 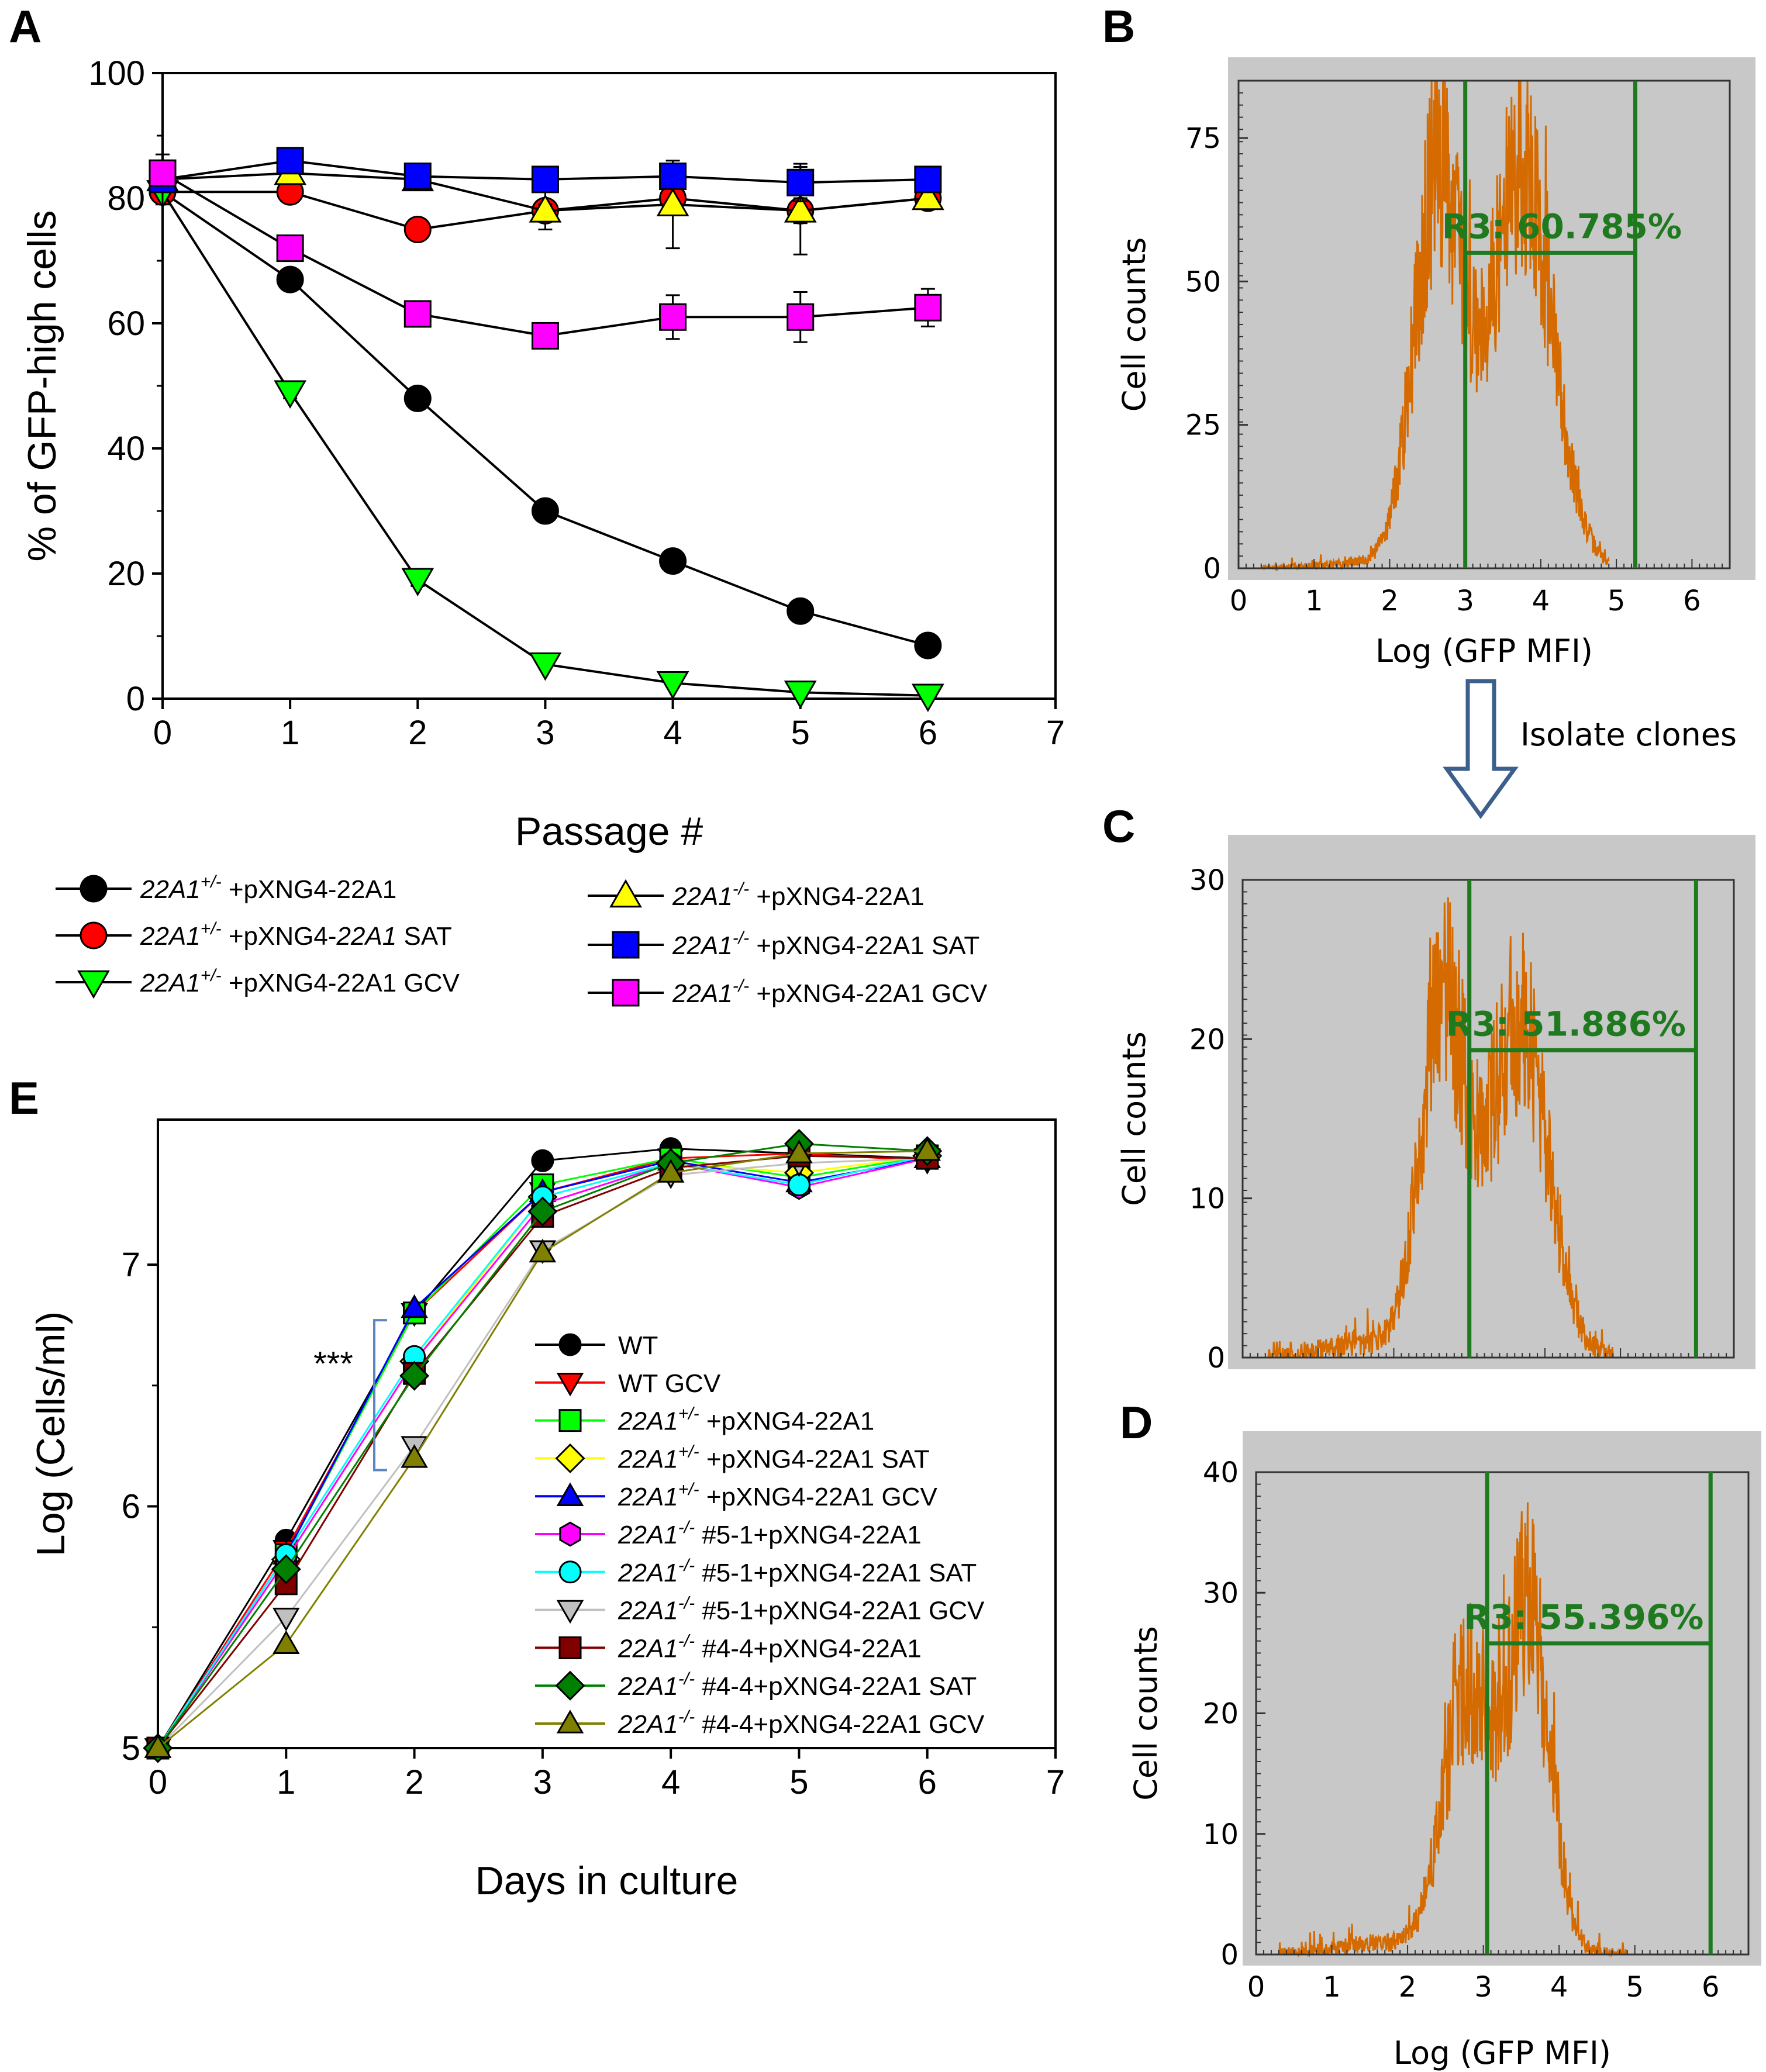 I want to click on histogram-trace, so click(x=1452, y=1730).